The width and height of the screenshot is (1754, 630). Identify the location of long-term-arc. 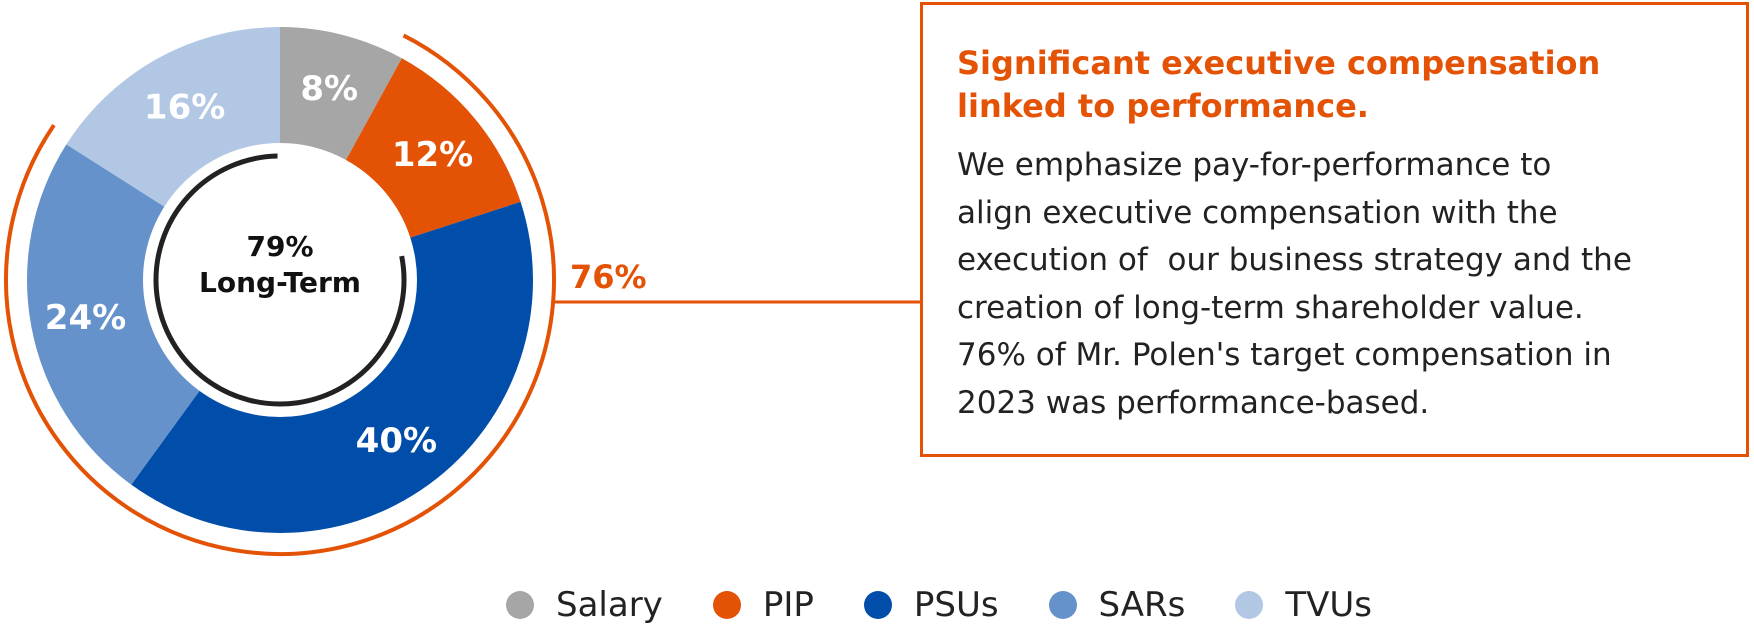
(280, 280).